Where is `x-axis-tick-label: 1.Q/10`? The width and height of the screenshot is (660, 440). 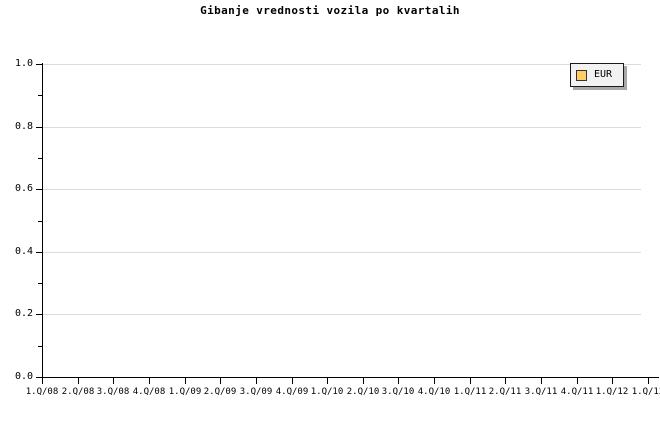
x-axis-tick-label: 1.Q/10 is located at coordinates (327, 392).